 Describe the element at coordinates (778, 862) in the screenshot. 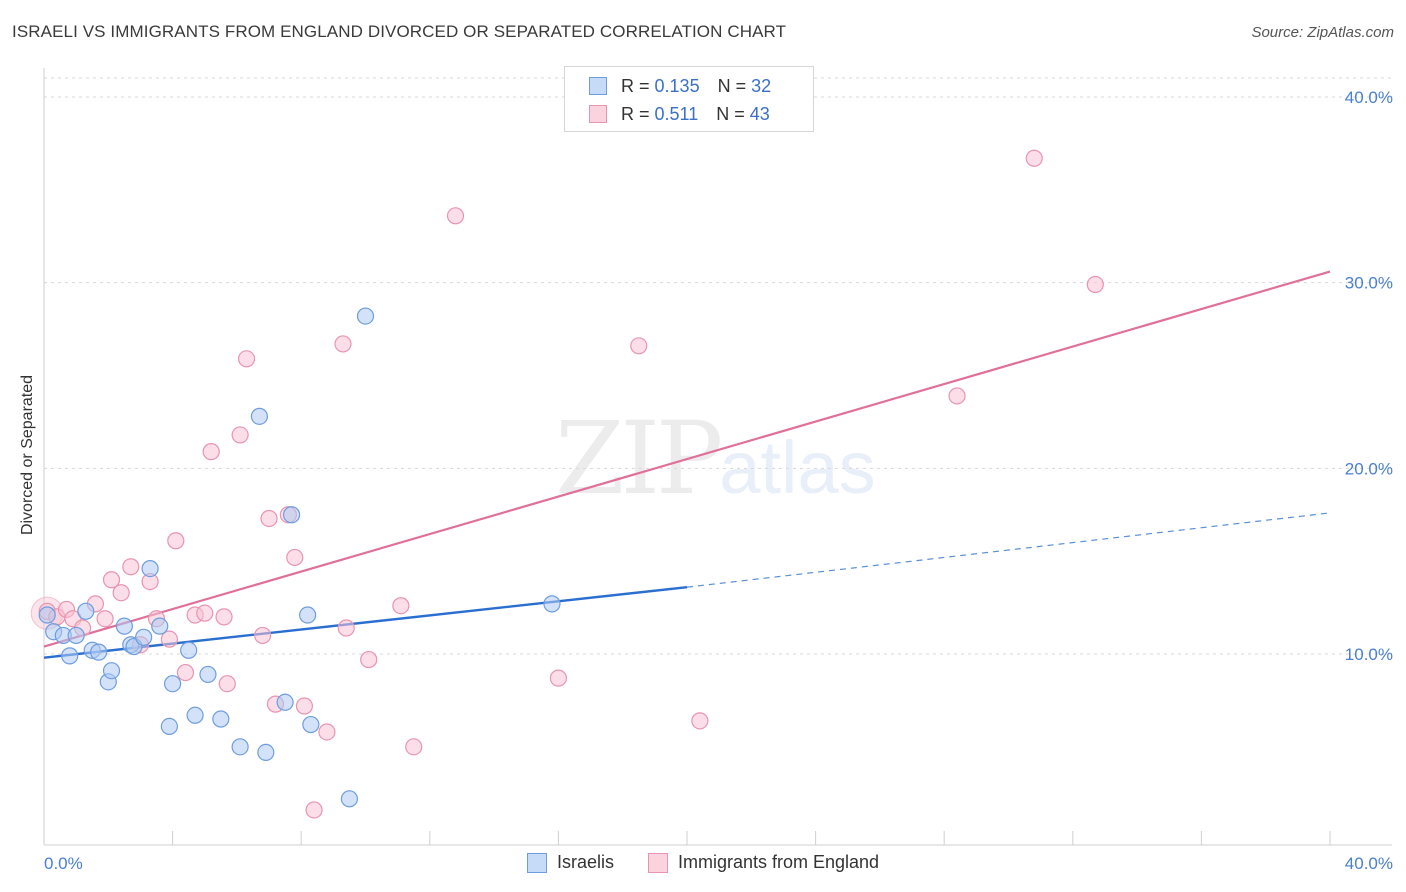

I see `legend-label-england: Immigrants from England` at that location.